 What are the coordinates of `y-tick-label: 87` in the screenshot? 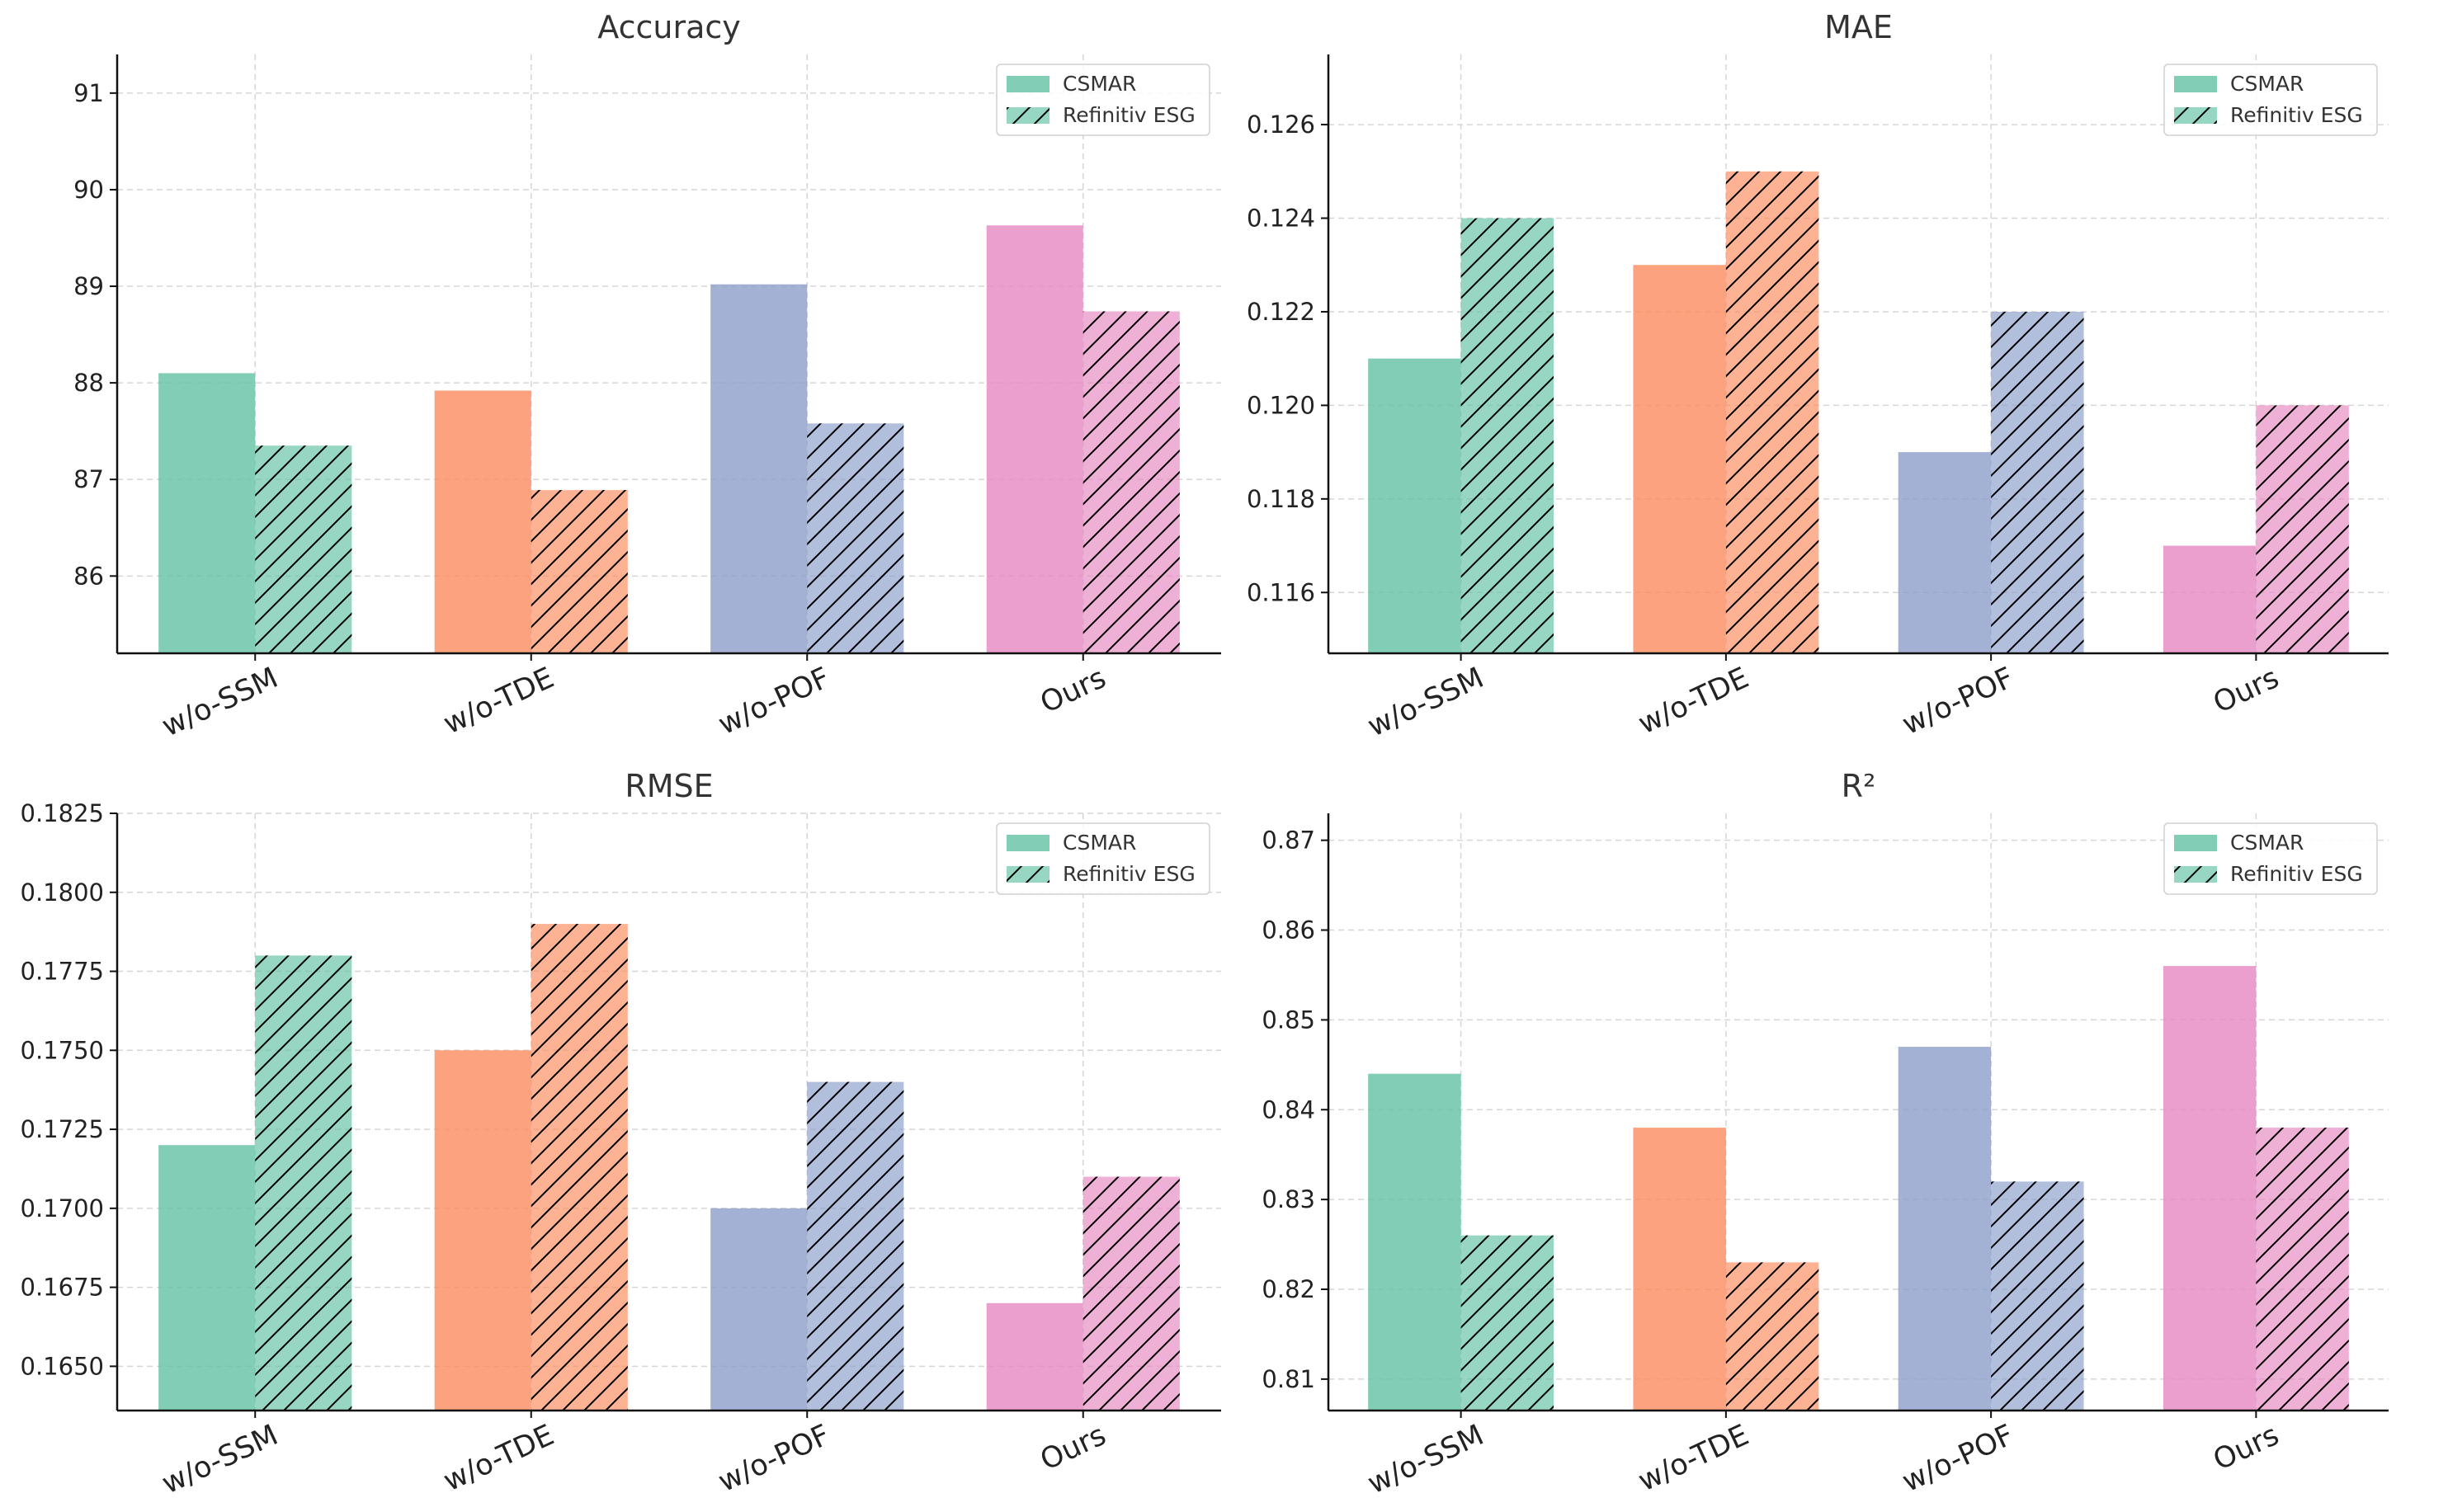 It's located at (88, 479).